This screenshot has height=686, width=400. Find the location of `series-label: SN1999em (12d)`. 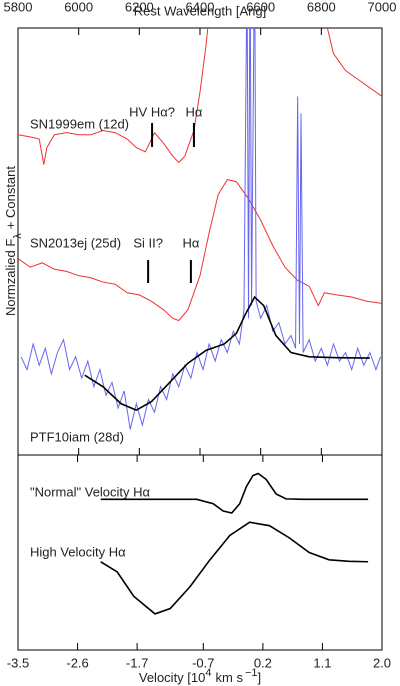

series-label: SN1999em (12d) is located at coordinates (79, 123).